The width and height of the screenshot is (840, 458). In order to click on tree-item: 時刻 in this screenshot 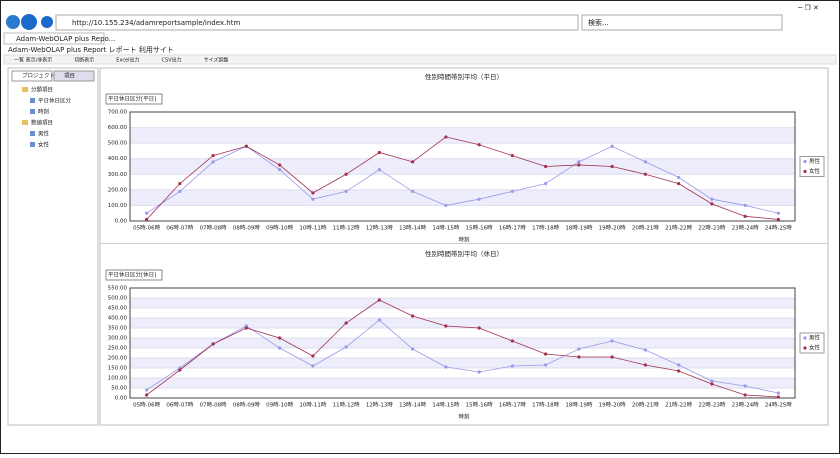, I will do `click(44, 112)`.